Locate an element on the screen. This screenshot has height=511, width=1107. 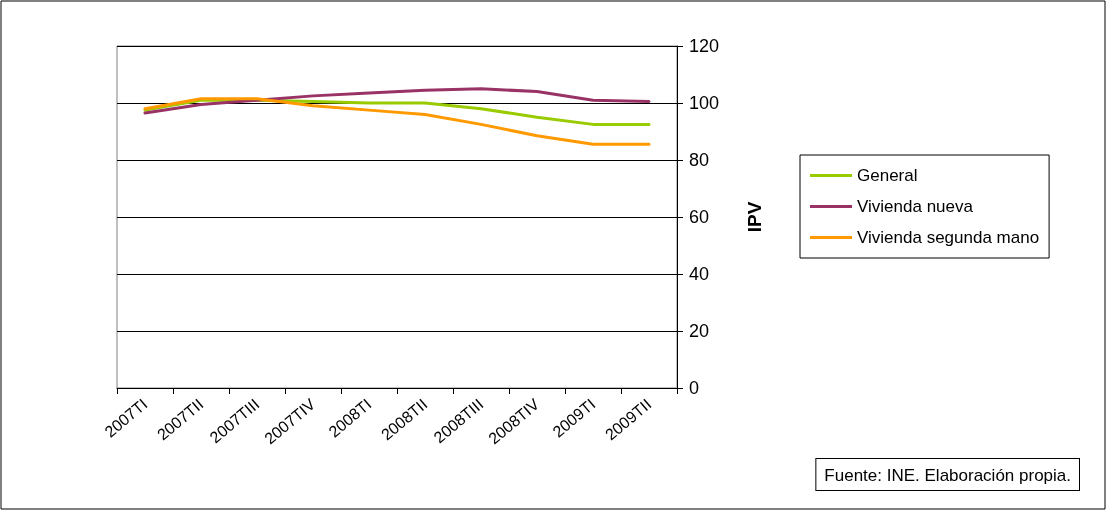
y-tick-label: 20 is located at coordinates (699, 331).